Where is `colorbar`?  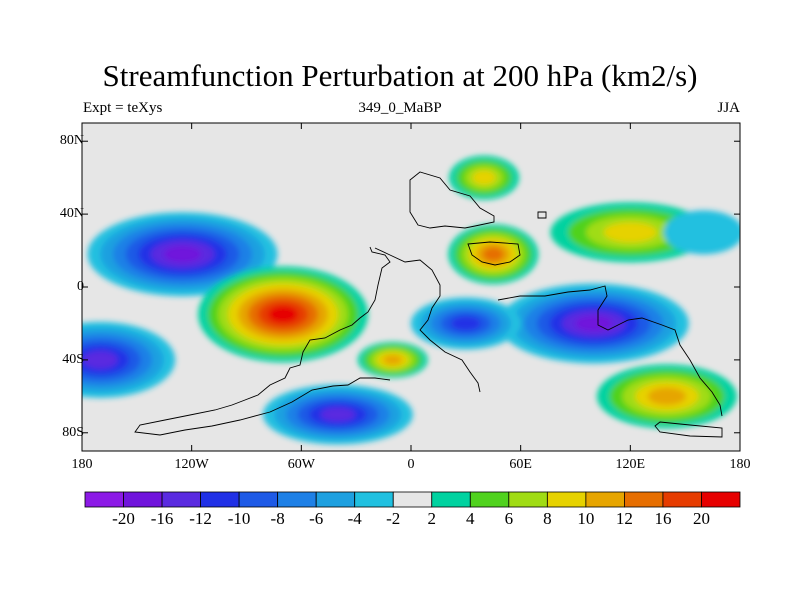
colorbar is located at coordinates (412, 499).